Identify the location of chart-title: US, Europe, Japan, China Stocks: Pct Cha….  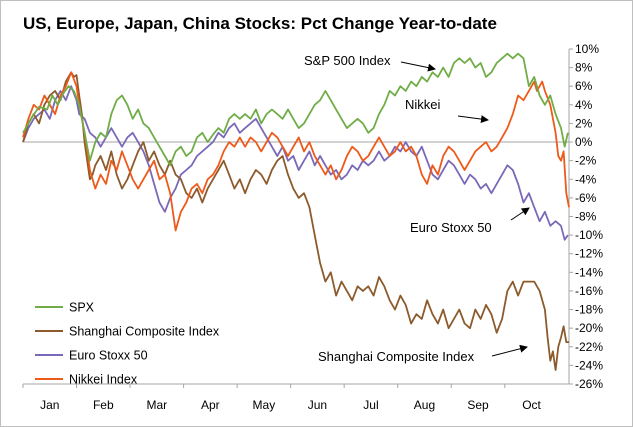
(260, 23).